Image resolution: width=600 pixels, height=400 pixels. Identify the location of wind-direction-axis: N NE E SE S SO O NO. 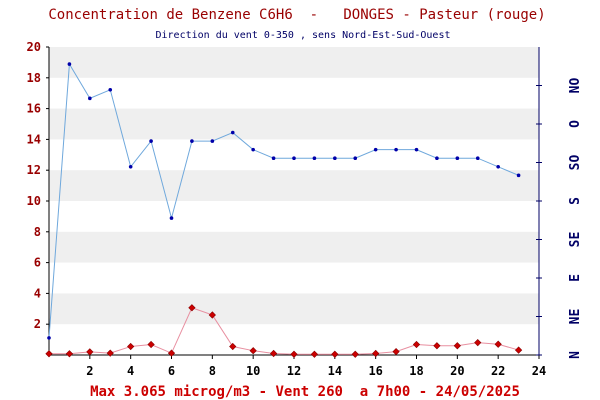
(559, 218).